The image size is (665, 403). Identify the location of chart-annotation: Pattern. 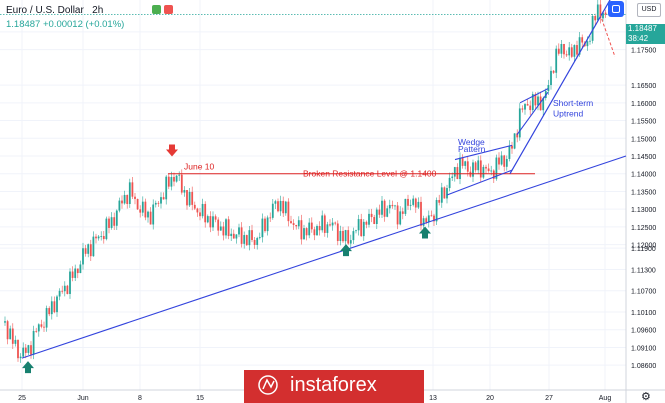
(472, 149).